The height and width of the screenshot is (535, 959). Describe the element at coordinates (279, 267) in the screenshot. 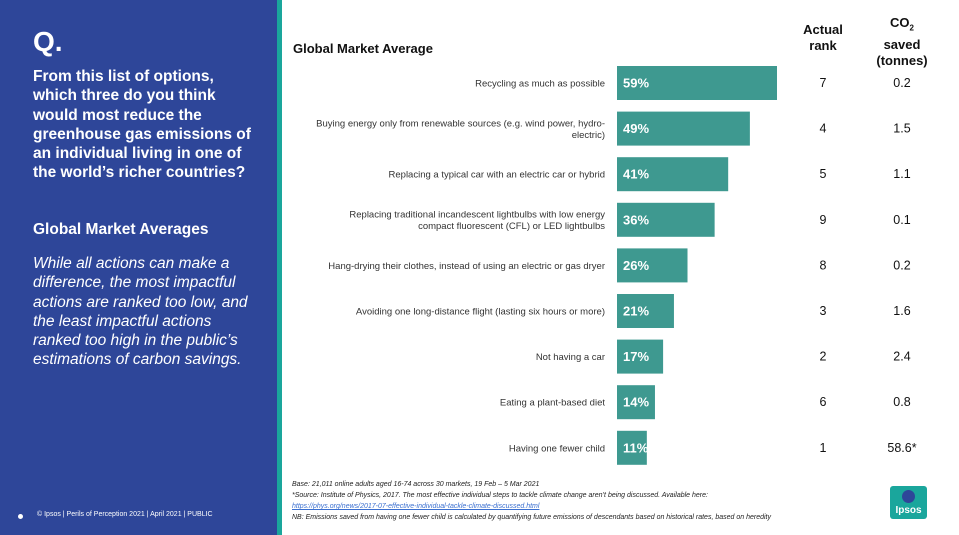

I see `divider-stripe` at that location.